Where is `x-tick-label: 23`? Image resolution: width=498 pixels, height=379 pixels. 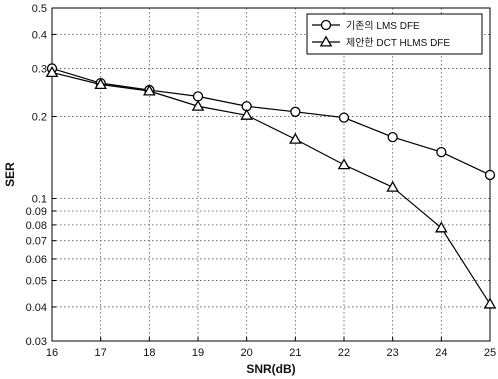 x-tick-label: 23 is located at coordinates (393, 353).